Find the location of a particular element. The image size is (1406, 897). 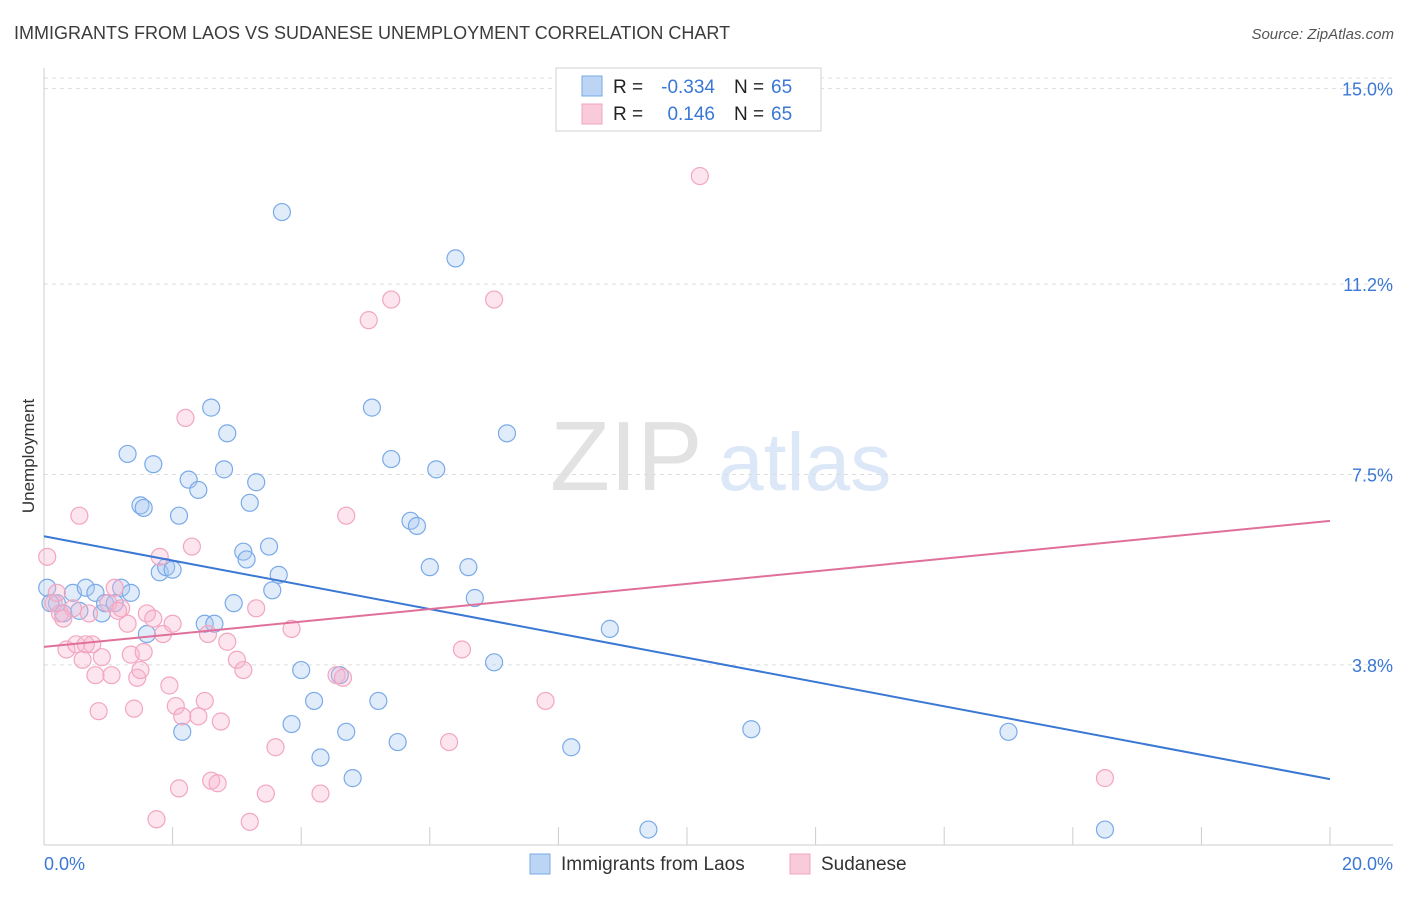

series-legend: Immigrants from Laos Sudanese is located at coordinates (718, 864).